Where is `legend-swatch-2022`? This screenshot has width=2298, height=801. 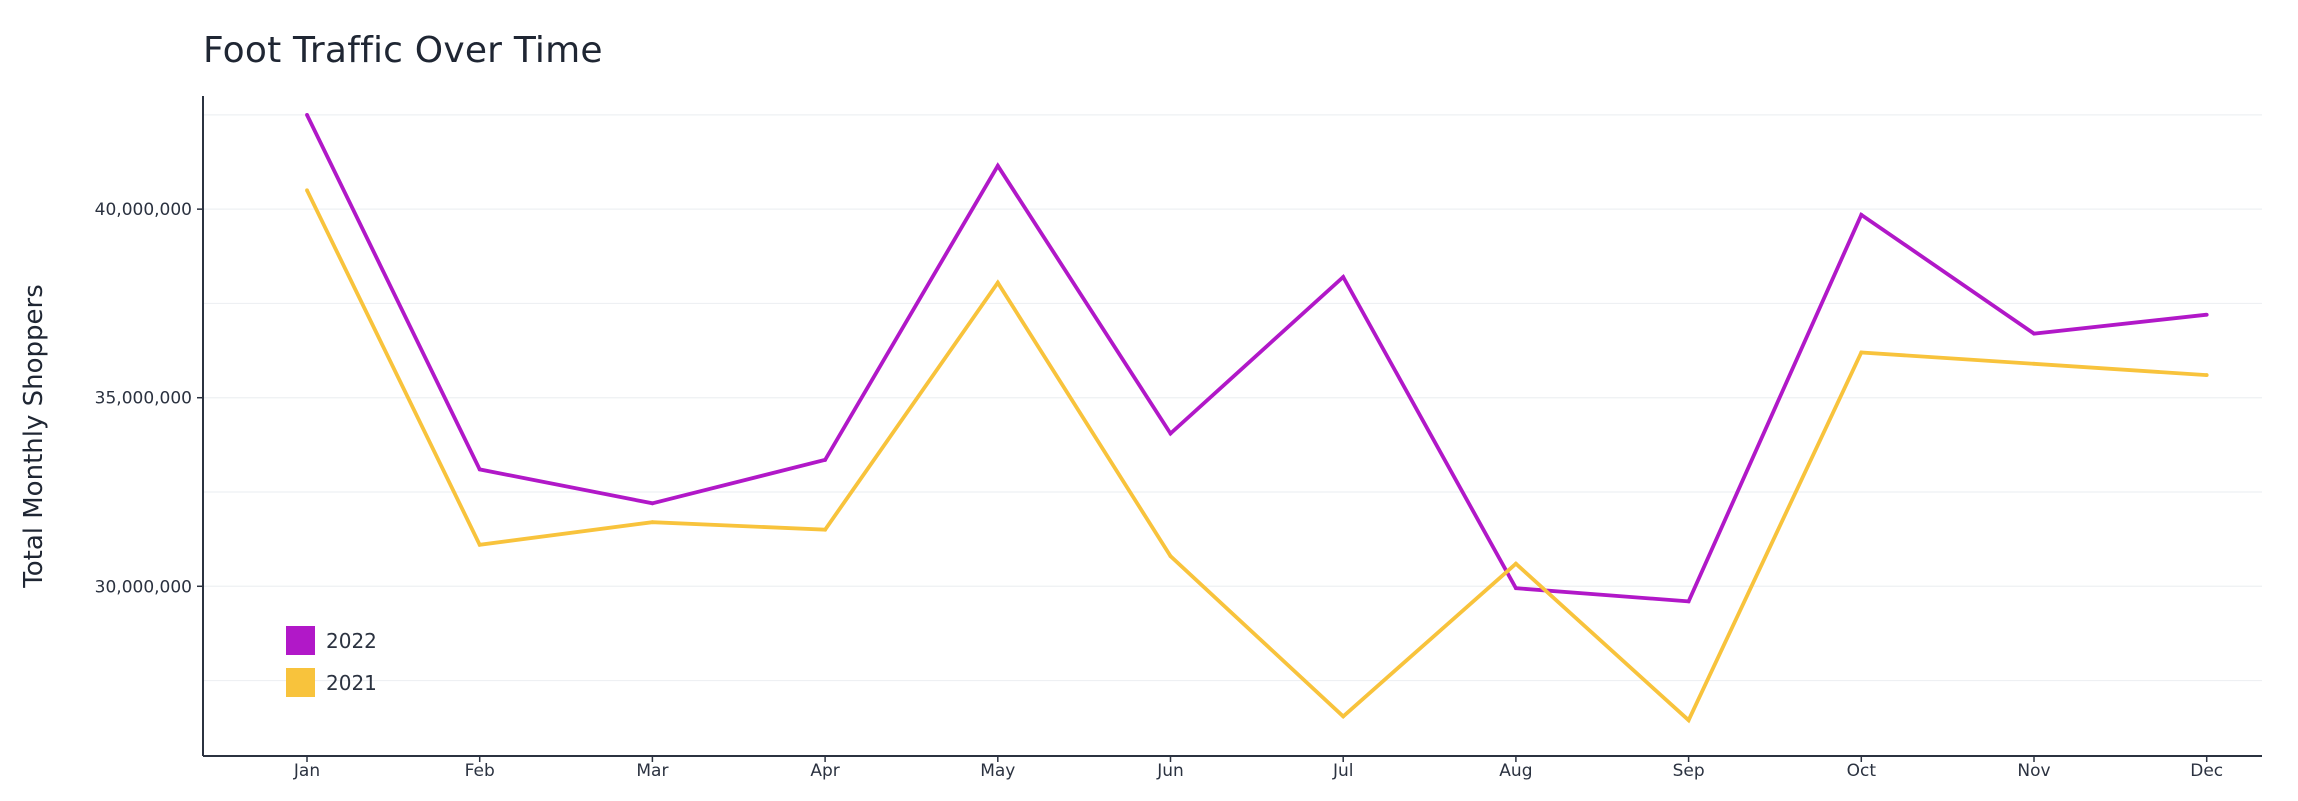 legend-swatch-2022 is located at coordinates (300, 640).